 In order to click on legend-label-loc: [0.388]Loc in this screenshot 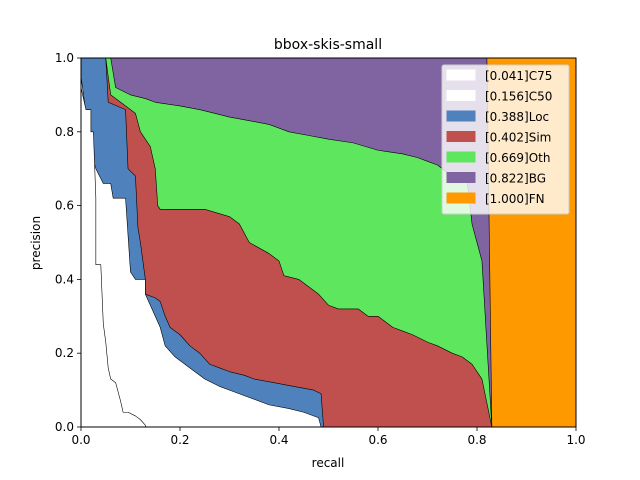, I will do `click(517, 117)`.